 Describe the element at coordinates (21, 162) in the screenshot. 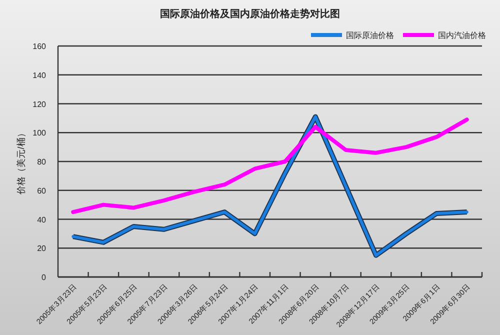

I see `y-axis-title: 价格（美元/桶）` at that location.